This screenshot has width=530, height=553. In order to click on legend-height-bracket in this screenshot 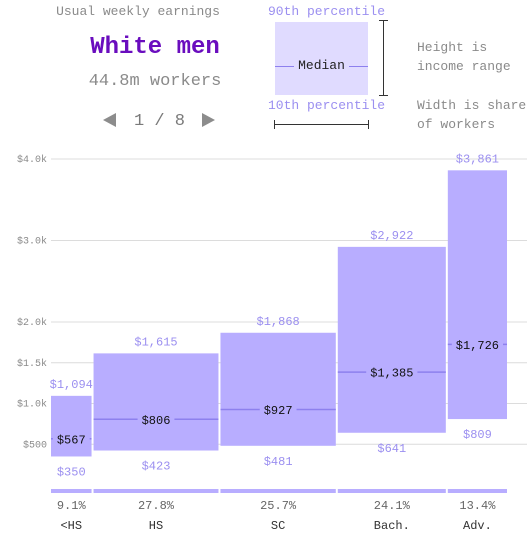, I will do `click(383, 57)`.